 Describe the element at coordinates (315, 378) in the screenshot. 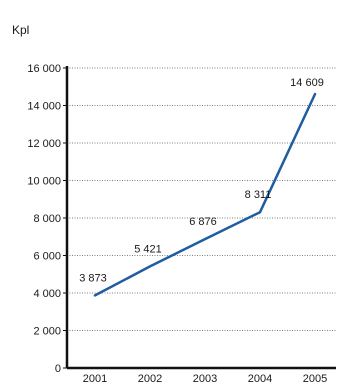

I see `x-tick-label: 2005` at that location.